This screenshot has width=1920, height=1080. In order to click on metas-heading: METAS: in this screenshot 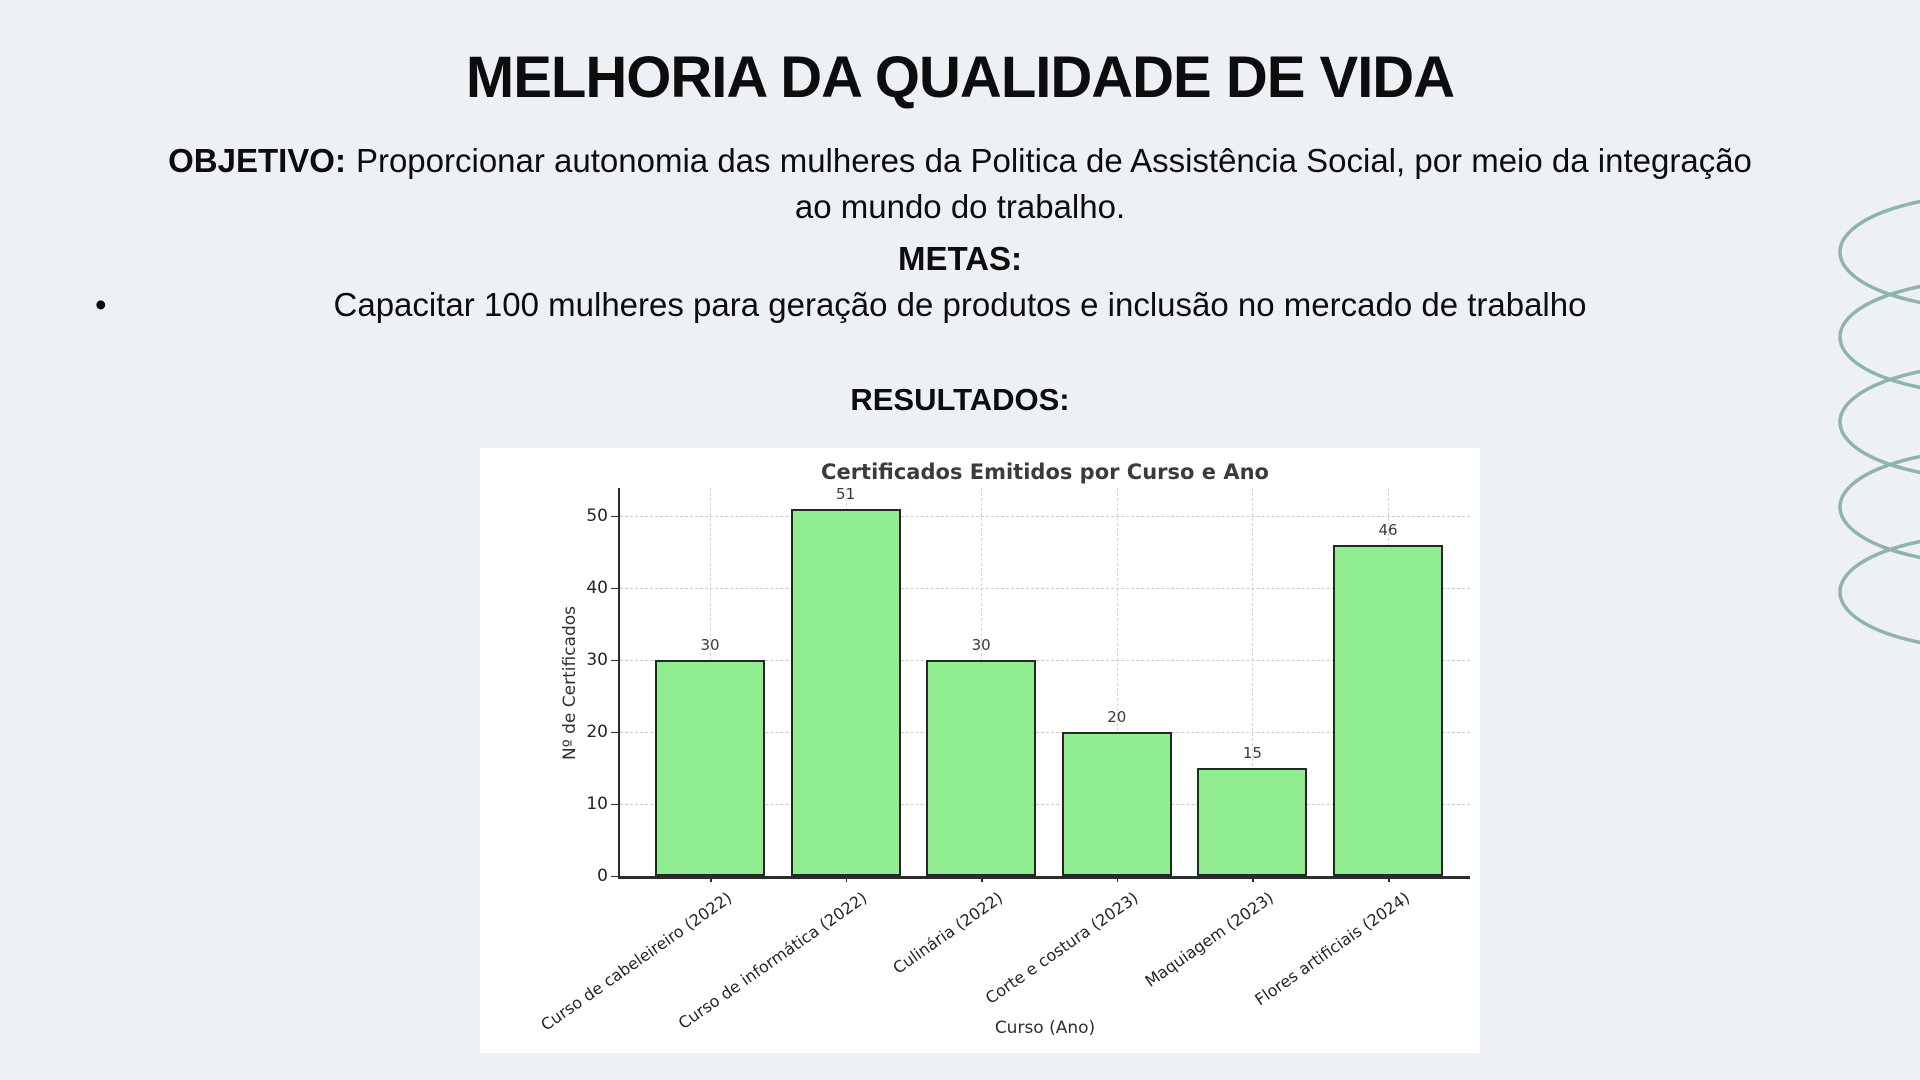, I will do `click(960, 258)`.